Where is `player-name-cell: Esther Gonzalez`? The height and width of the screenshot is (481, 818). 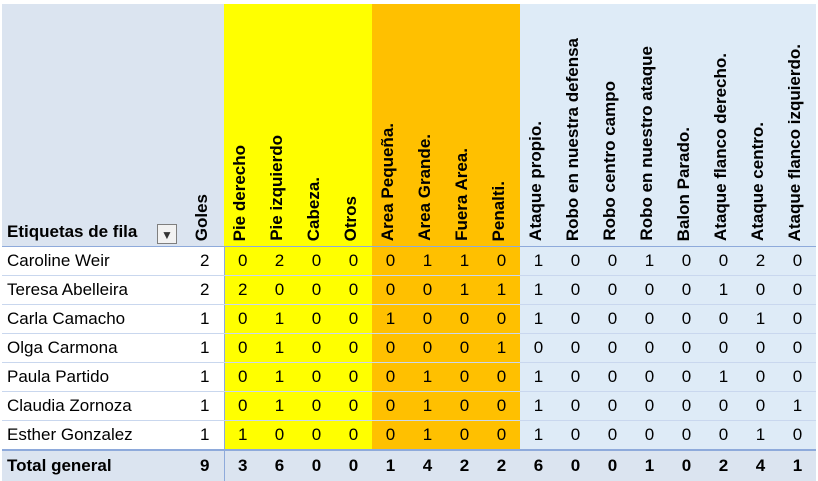 player-name-cell: Esther Gonzalez is located at coordinates (94, 435).